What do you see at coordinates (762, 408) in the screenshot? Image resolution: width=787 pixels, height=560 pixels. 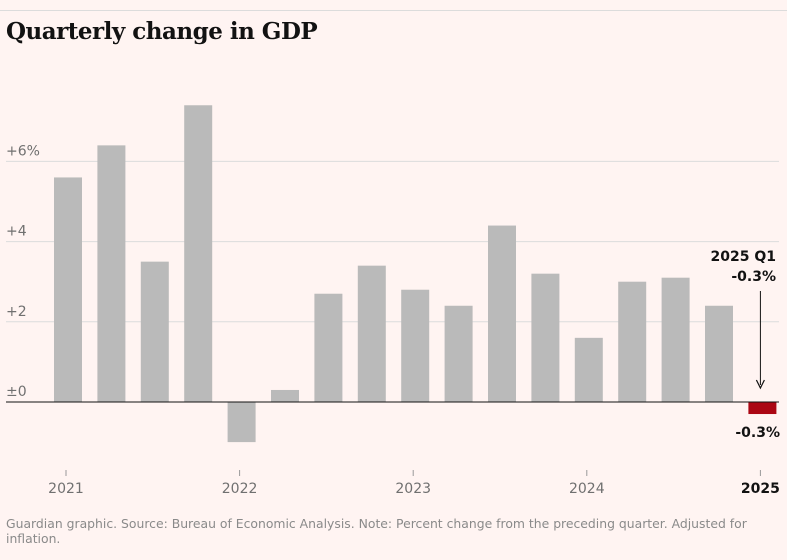 I see `bar-highlight` at bounding box center [762, 408].